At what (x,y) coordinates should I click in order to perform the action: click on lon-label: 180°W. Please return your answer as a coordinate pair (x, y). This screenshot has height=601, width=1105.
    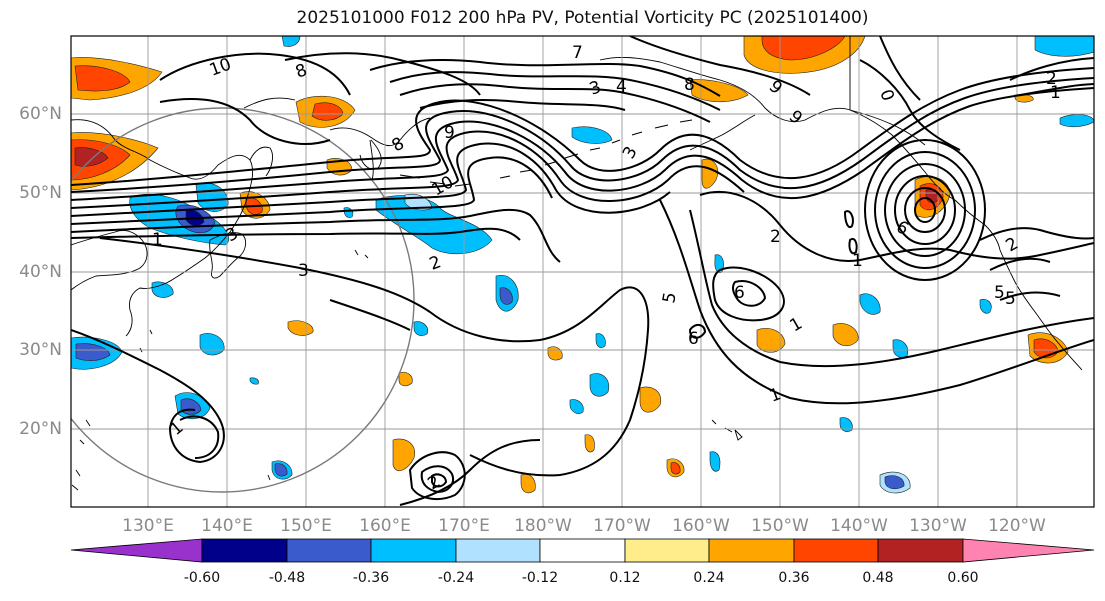
    Looking at the image, I should click on (543, 526).